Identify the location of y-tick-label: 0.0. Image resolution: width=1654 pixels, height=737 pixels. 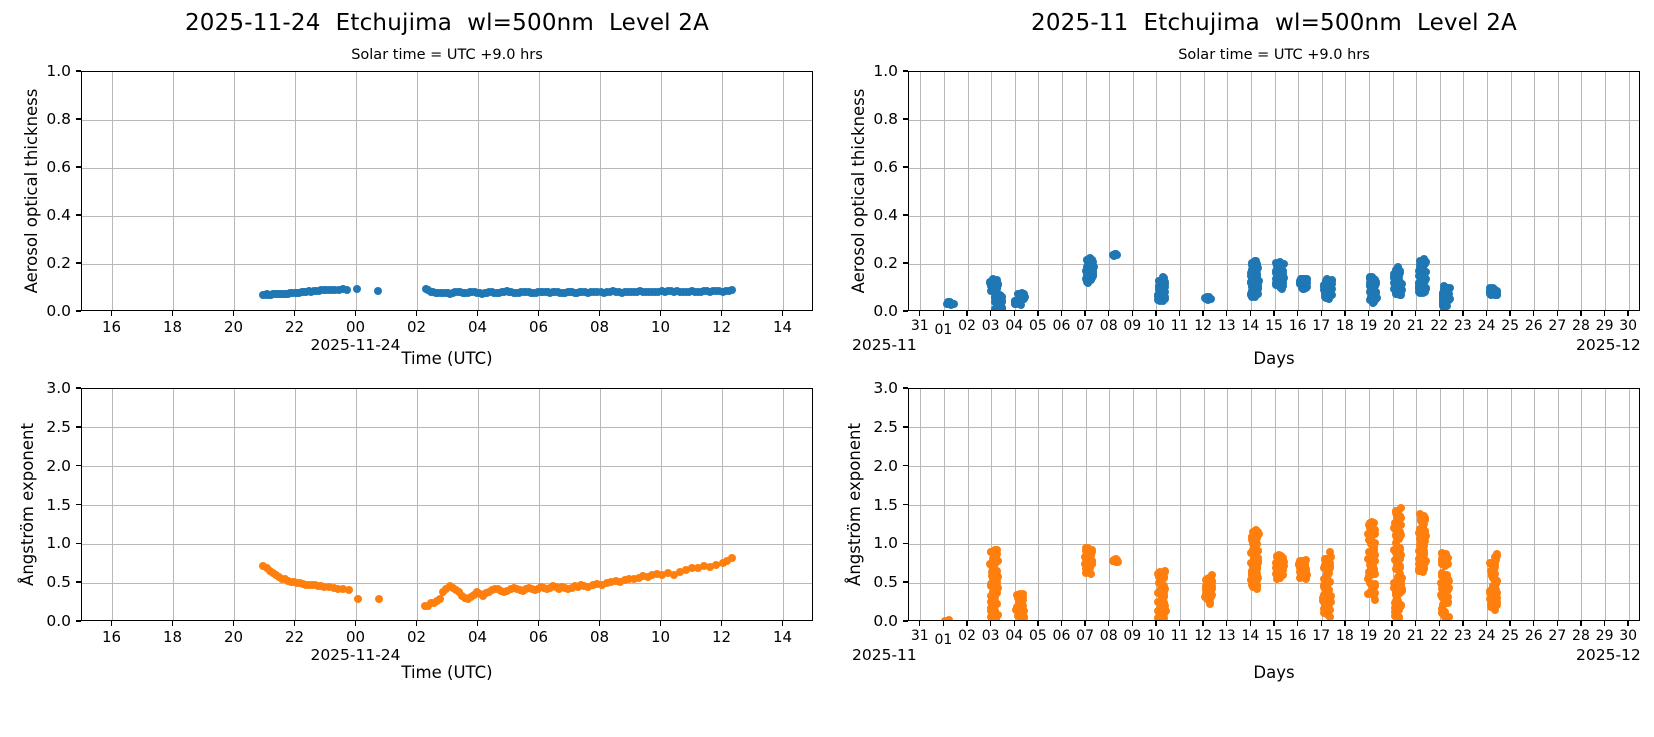
(885, 311).